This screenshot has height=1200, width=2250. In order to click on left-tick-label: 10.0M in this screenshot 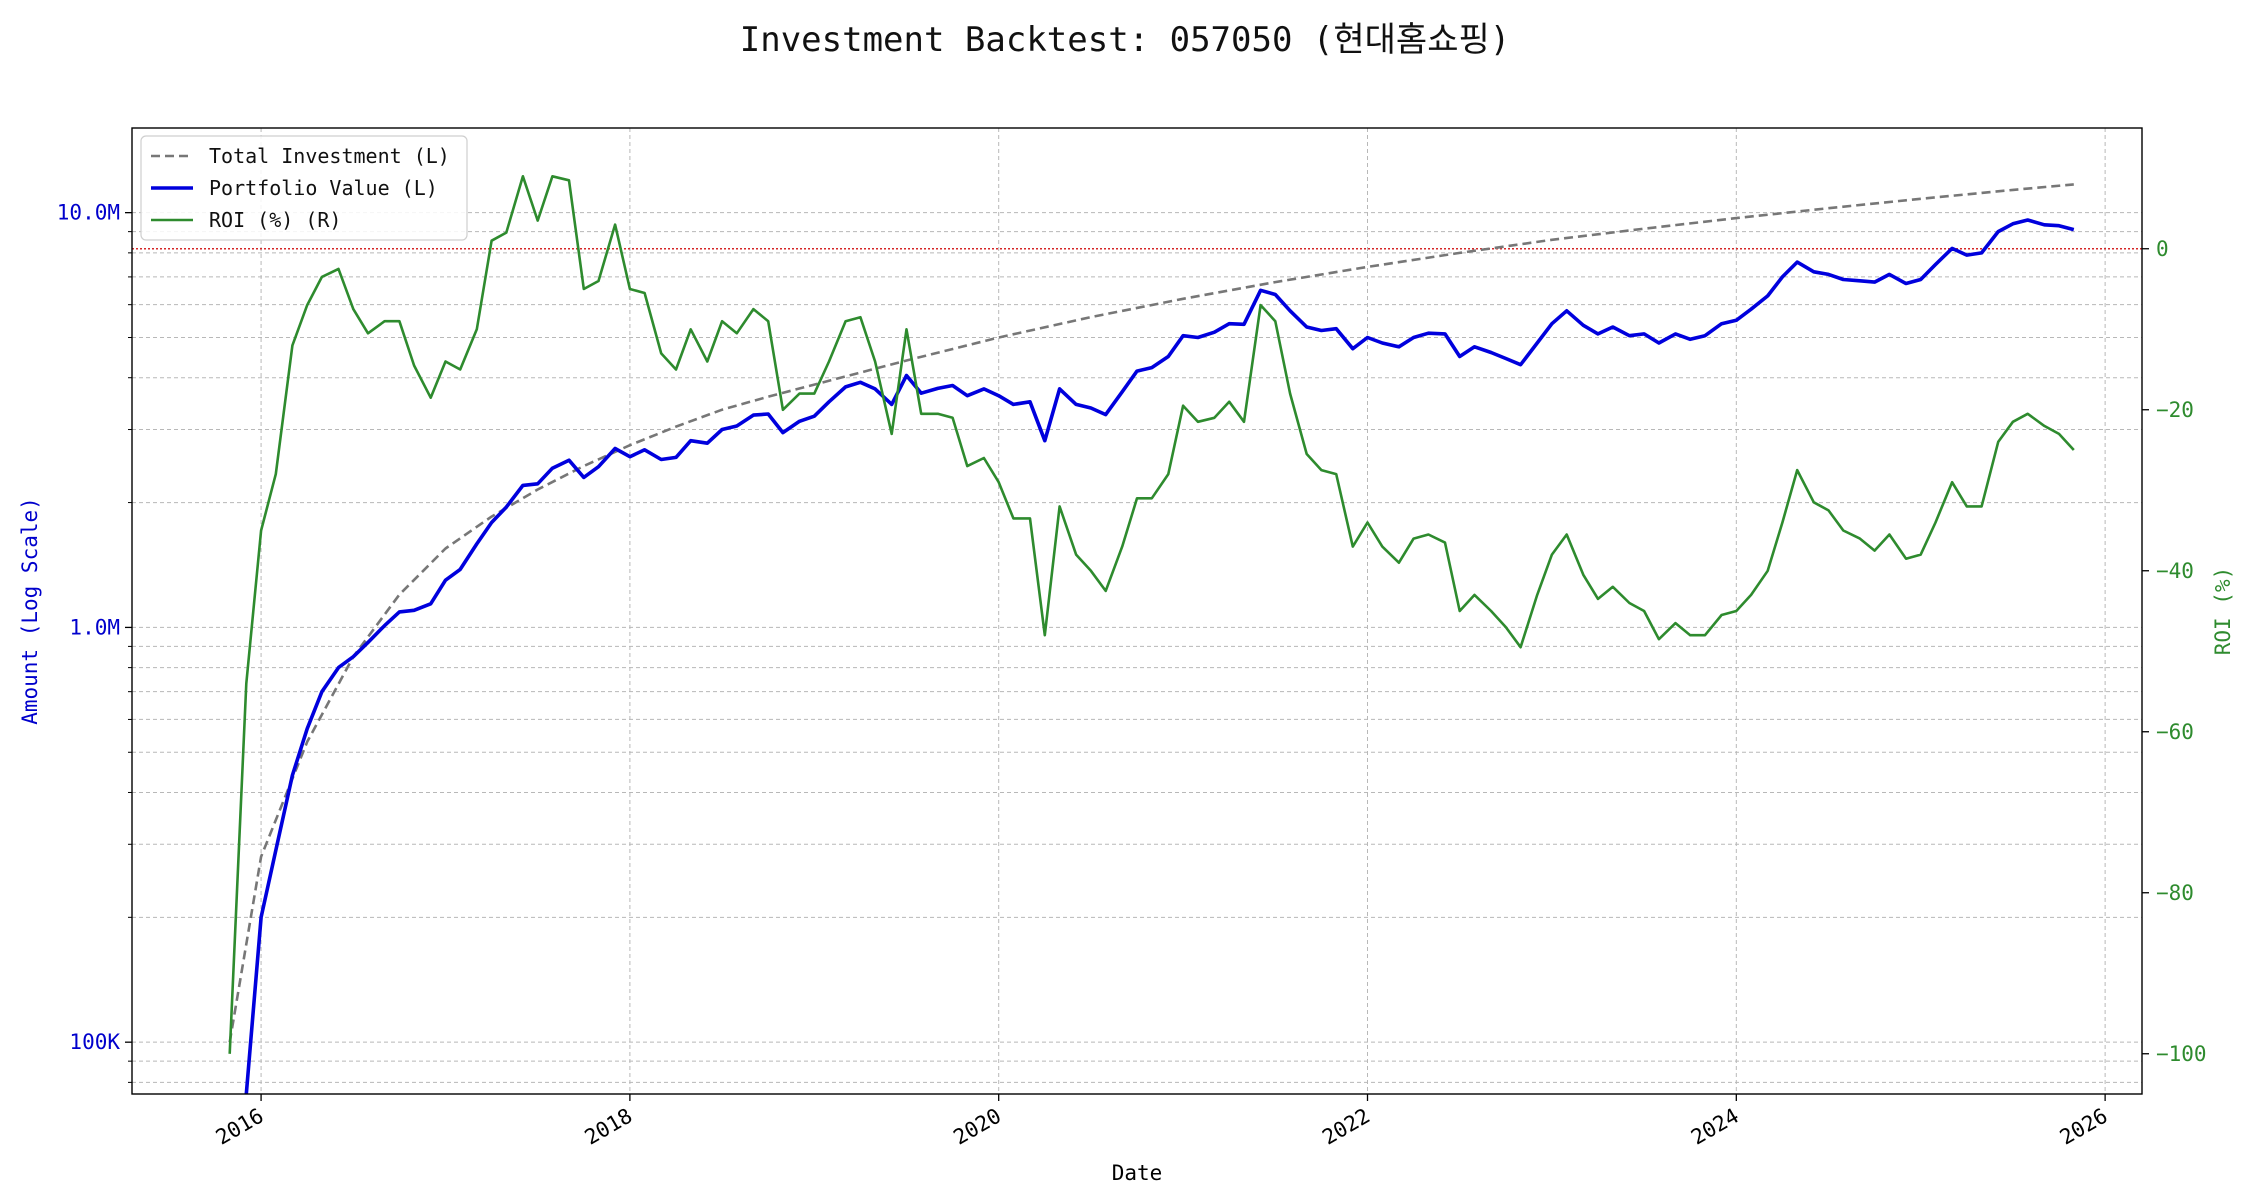, I will do `click(88, 213)`.